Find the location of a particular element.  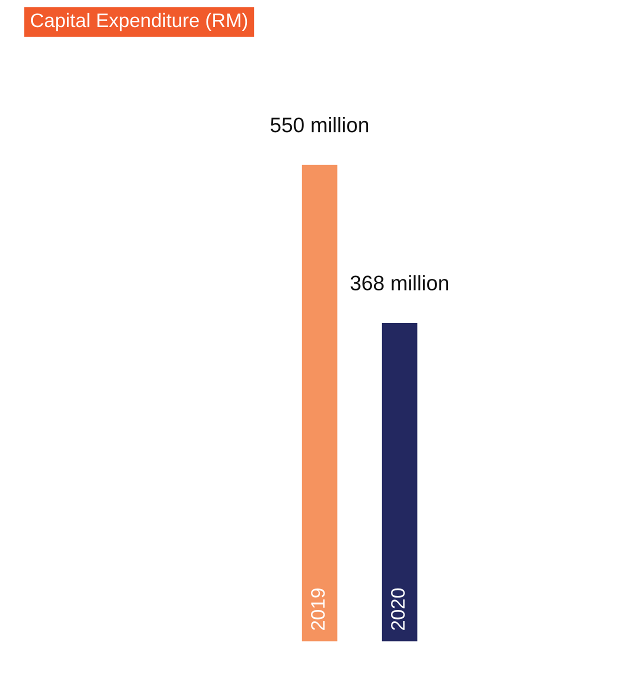

x-tick-label: 2020 is located at coordinates (398, 609).